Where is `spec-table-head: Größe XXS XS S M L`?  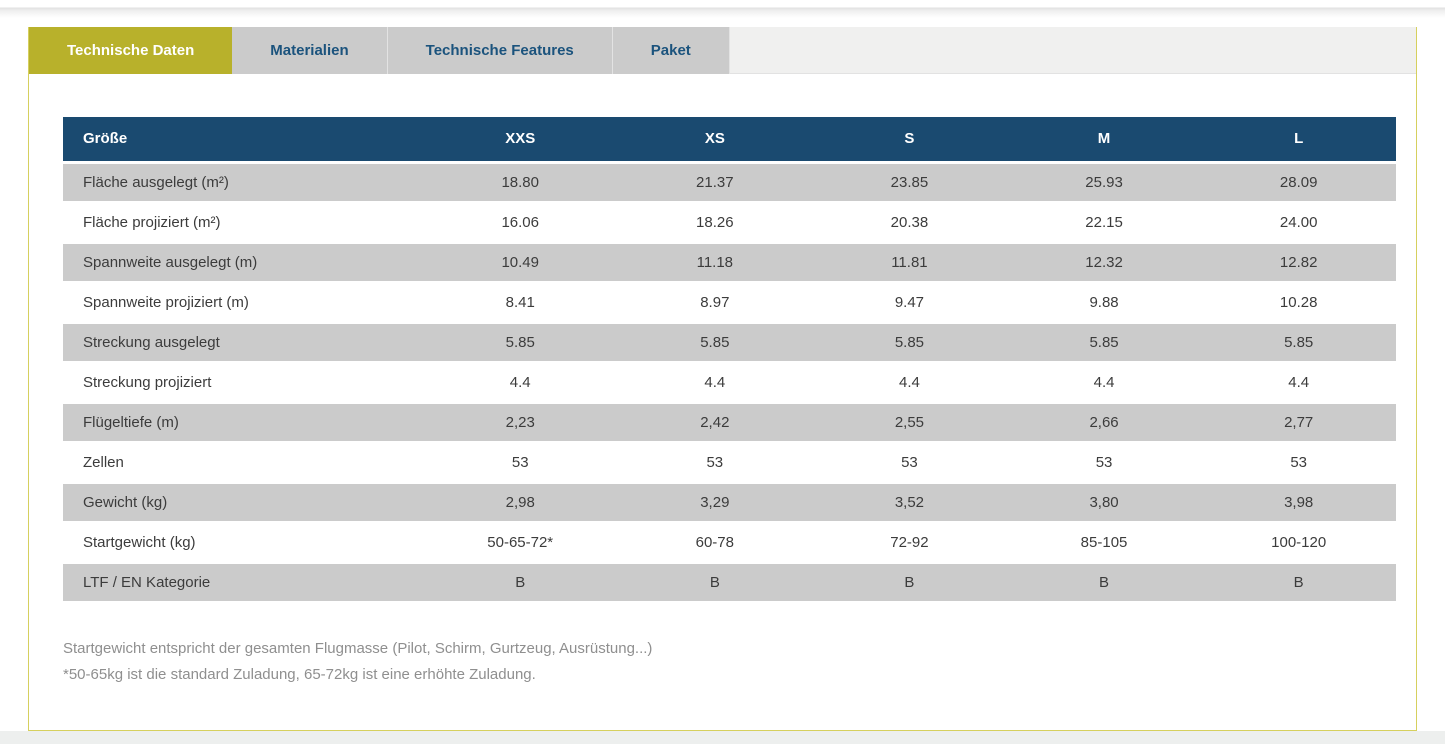 spec-table-head: Größe XXS XS S M L is located at coordinates (729, 140).